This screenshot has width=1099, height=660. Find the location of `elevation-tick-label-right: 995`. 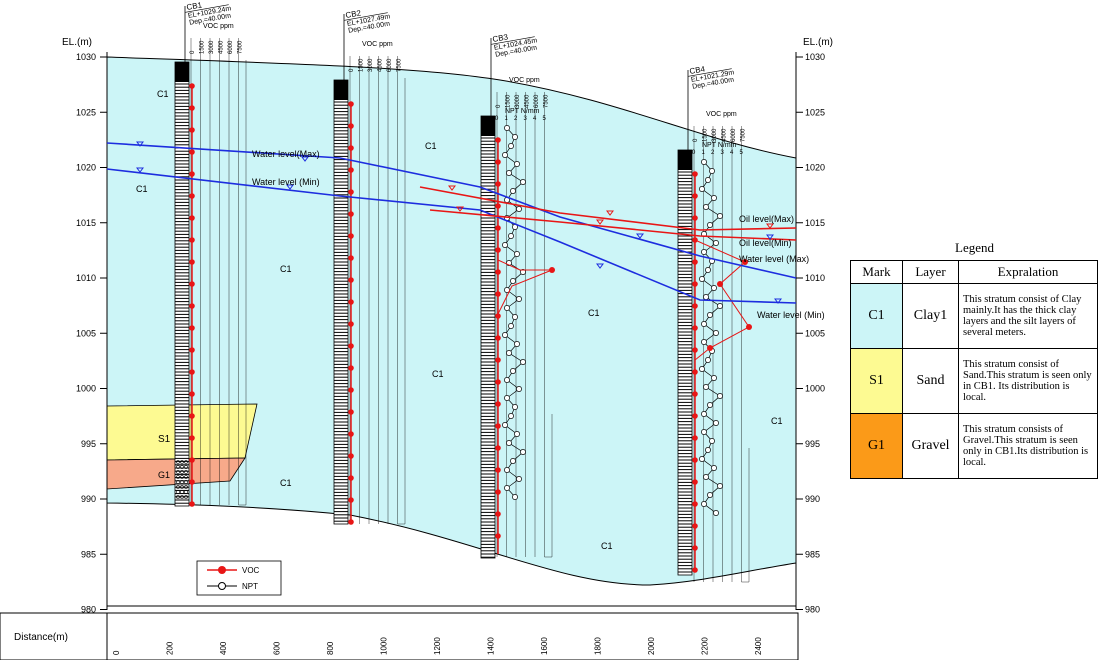

elevation-tick-label-right: 995 is located at coordinates (812, 444).